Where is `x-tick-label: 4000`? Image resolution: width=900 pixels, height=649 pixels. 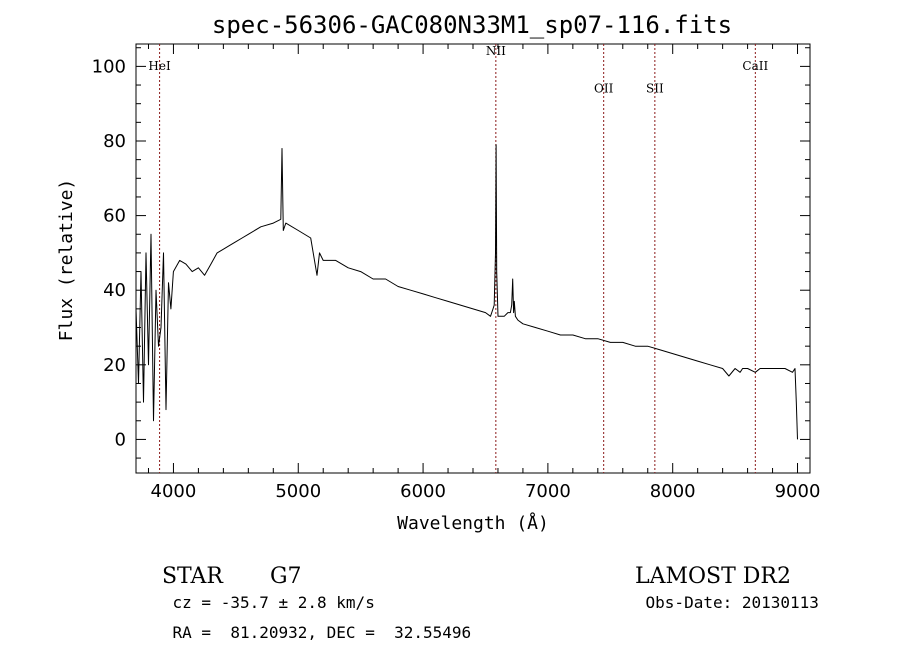 x-tick-label: 4000 is located at coordinates (174, 491).